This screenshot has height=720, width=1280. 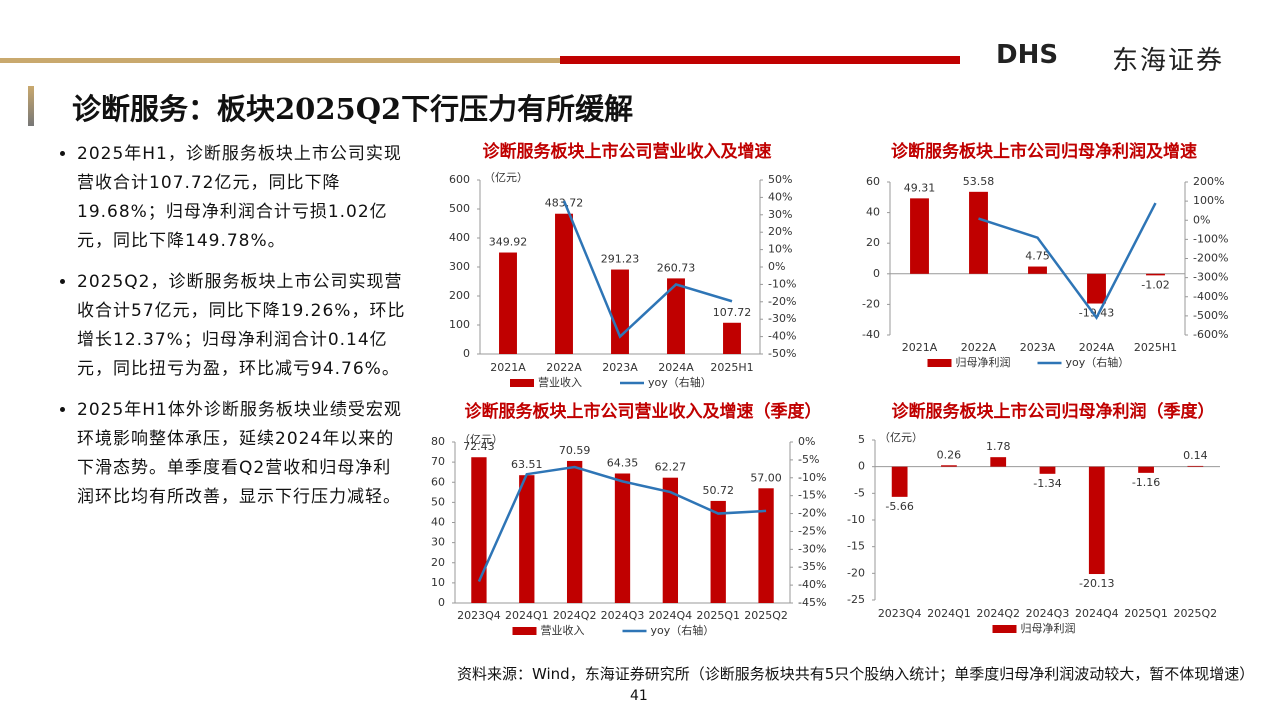 I want to click on y2-tick-label: -200%, so click(x=1210, y=258).